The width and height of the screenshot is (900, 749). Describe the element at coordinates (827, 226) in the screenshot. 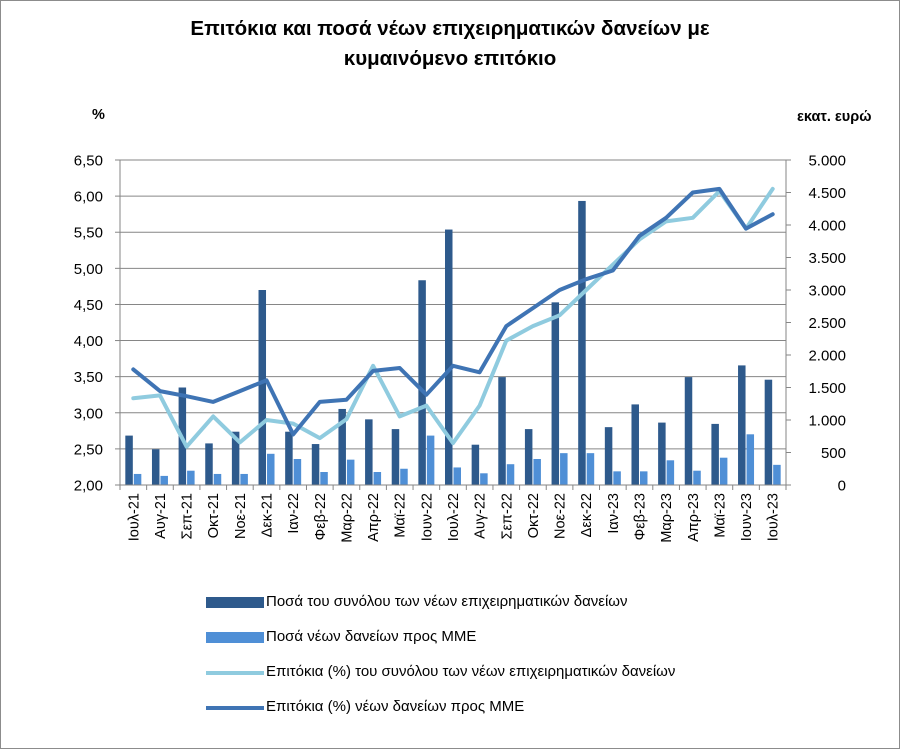

I see `right-tick-label: 4.000` at that location.